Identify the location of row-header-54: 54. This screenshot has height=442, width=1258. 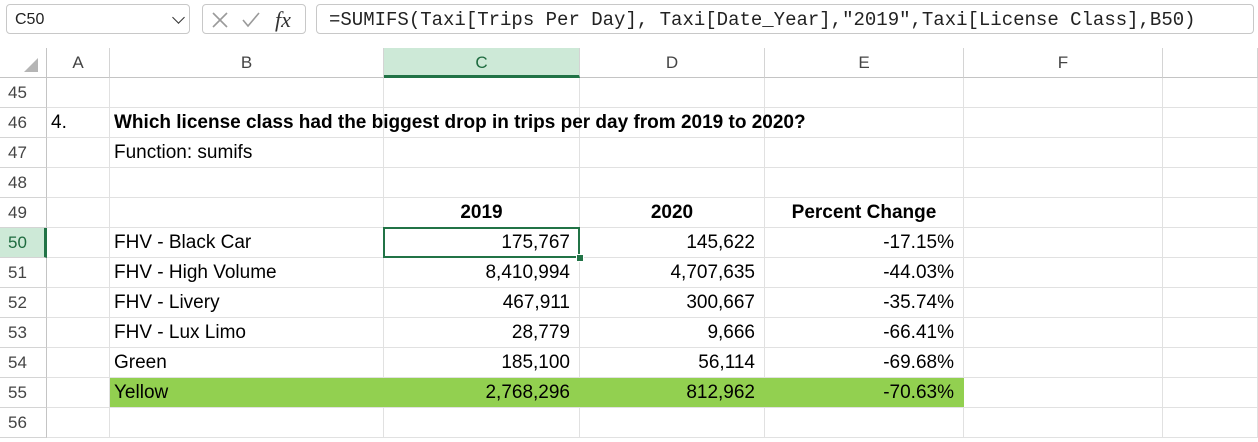
(23, 363).